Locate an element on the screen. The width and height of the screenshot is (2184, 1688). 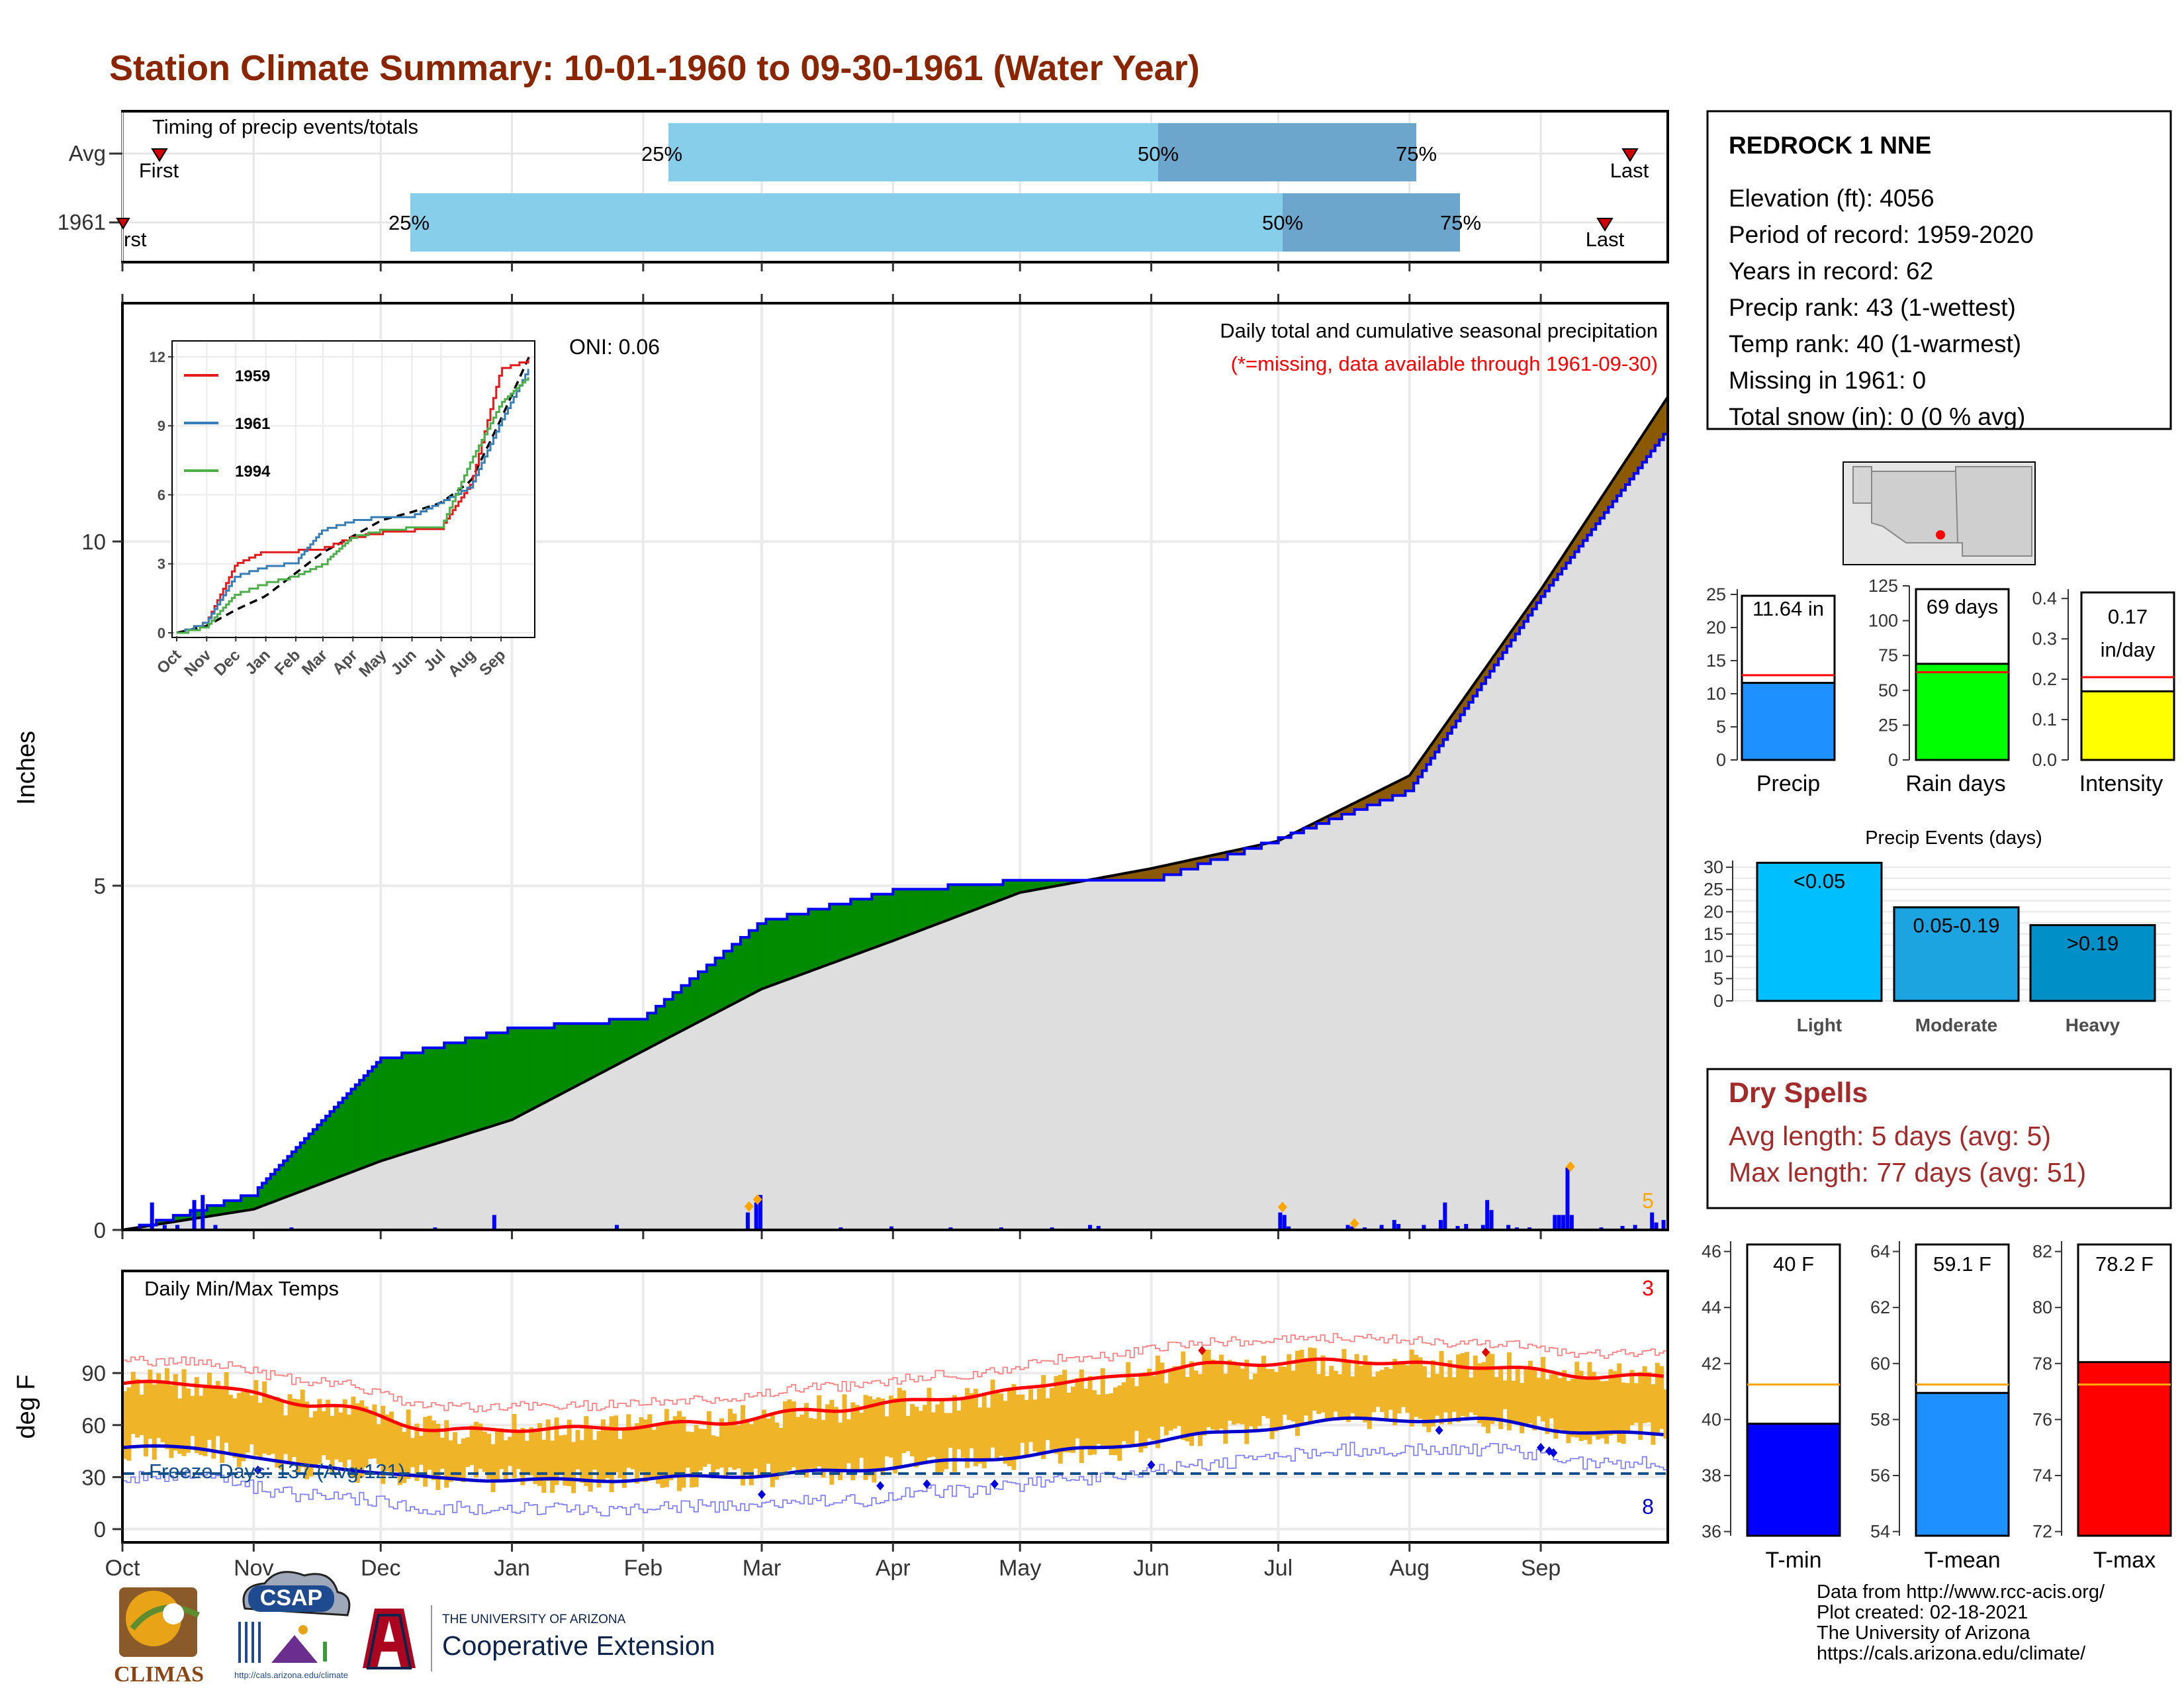
rain-days-ytick-label: 125 is located at coordinates (1883, 586).